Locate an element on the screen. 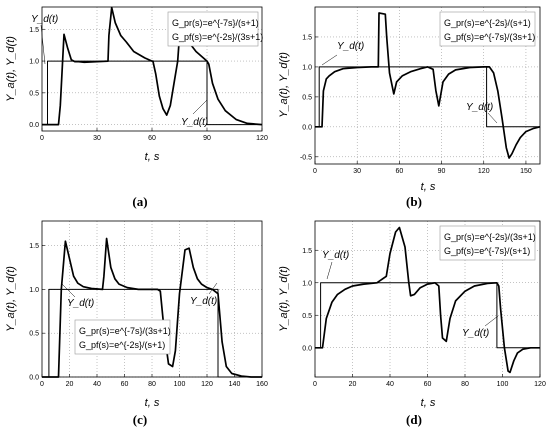 This screenshot has width=550, height=430. panel-d-legend-box is located at coordinates (487, 243).